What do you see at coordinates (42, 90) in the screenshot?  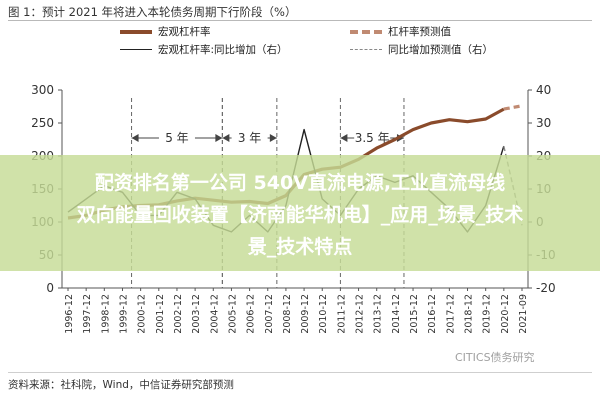 I see `y-left-tick-label: 300` at bounding box center [42, 90].